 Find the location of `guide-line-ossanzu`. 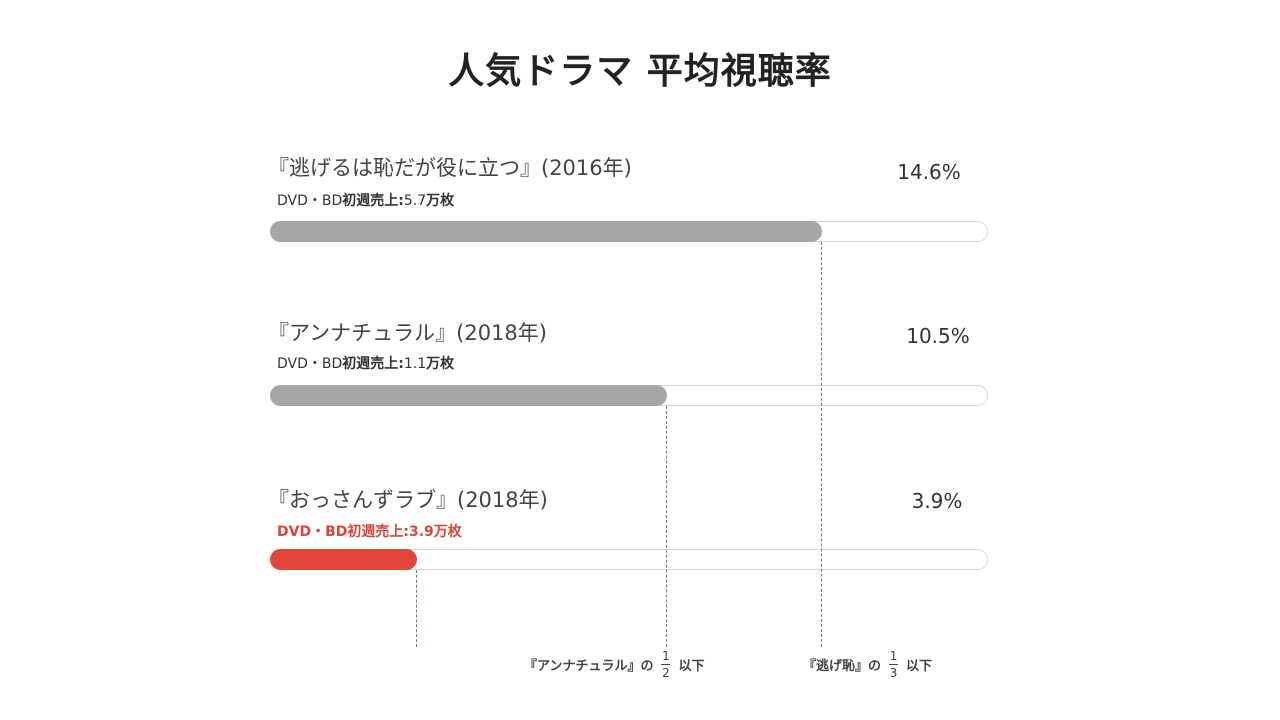

guide-line-ossanzu is located at coordinates (417, 608).